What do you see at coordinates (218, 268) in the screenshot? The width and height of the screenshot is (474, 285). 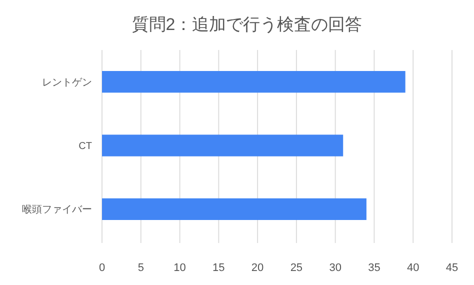 I see `x-tick-label: 15` at bounding box center [218, 268].